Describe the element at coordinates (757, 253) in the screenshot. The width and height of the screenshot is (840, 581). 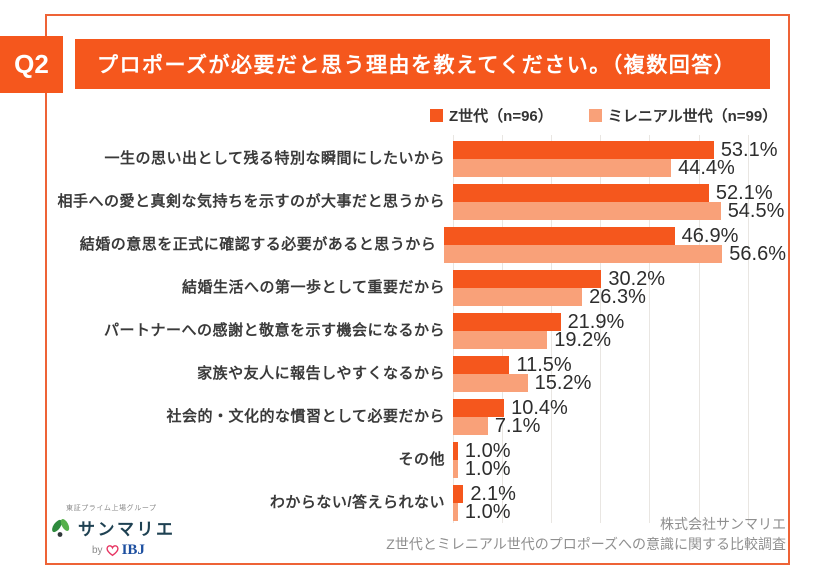
I see `value-label: 56.6%` at that location.